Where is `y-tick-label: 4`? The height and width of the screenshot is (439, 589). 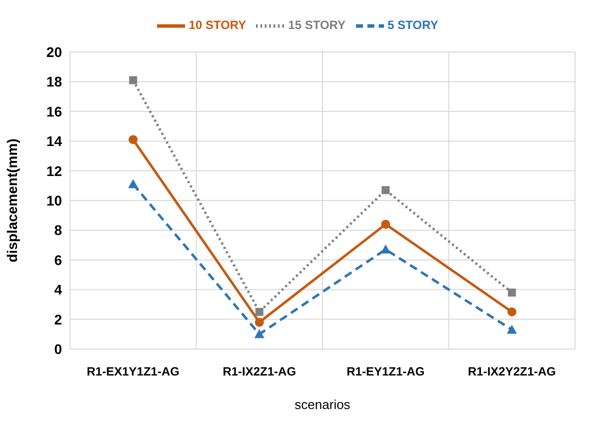 y-tick-label: 4 is located at coordinates (58, 290).